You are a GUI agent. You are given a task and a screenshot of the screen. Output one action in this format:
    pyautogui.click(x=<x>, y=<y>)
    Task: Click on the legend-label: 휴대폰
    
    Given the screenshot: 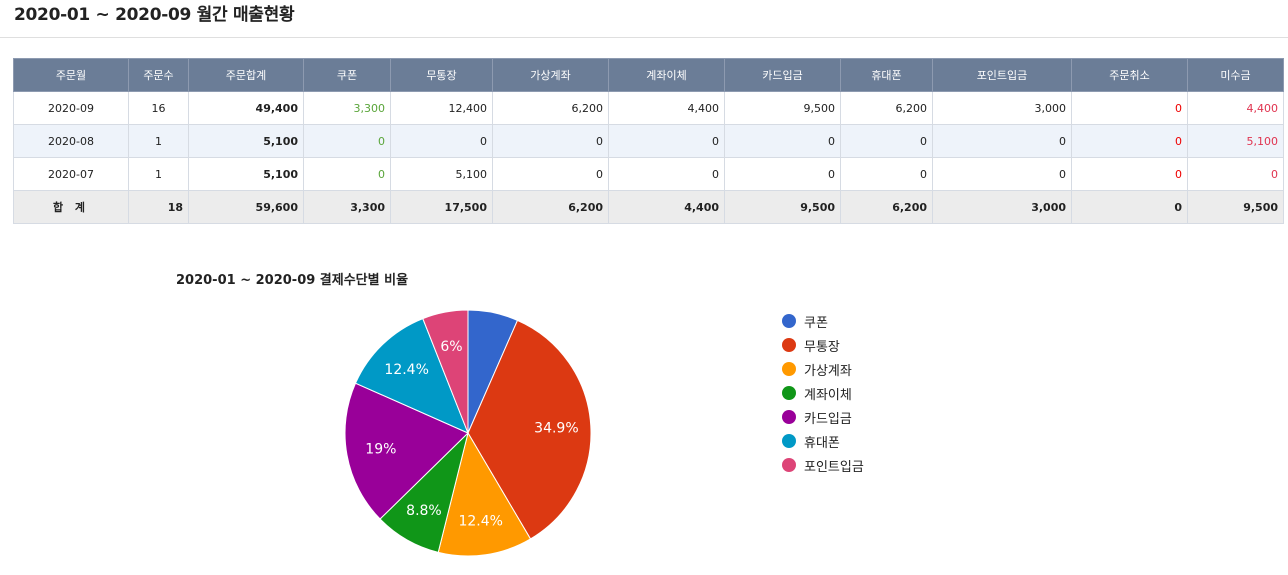 What is the action you would take?
    pyautogui.click(x=822, y=443)
    